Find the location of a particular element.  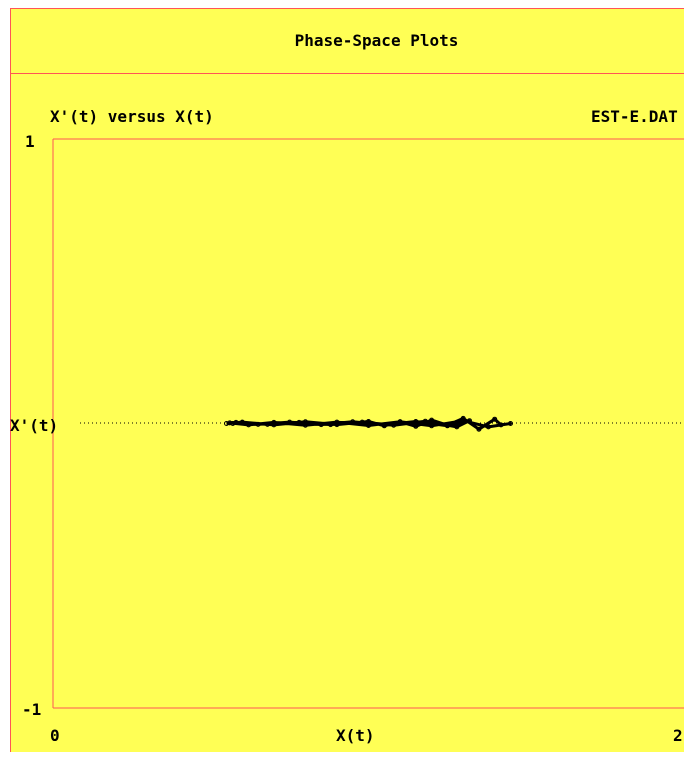

x-tick-label-right: 2 is located at coordinates (678, 735).